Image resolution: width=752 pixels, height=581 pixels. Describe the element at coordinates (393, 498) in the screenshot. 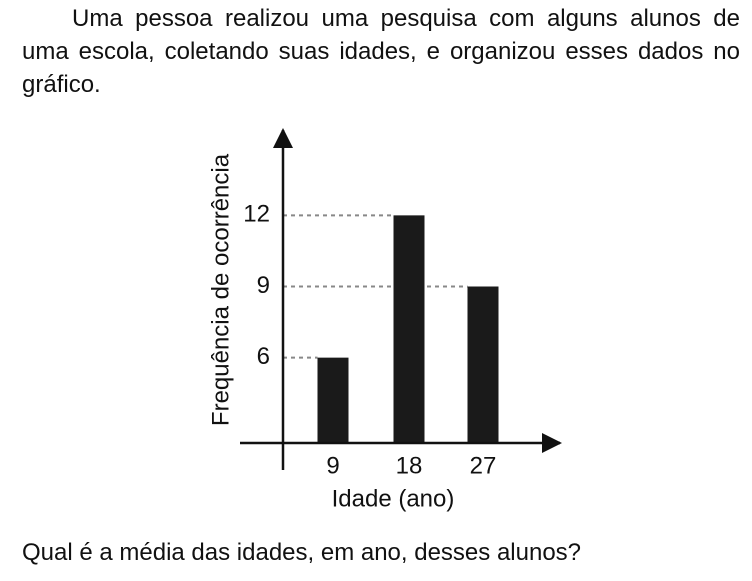

I see `x-axis-label: Idade (ano)` at that location.